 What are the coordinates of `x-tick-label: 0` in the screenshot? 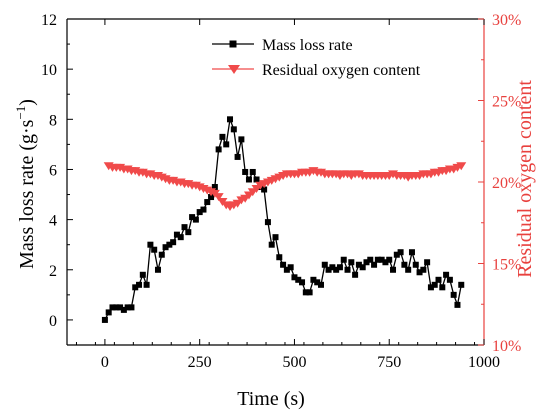 It's located at (105, 362).